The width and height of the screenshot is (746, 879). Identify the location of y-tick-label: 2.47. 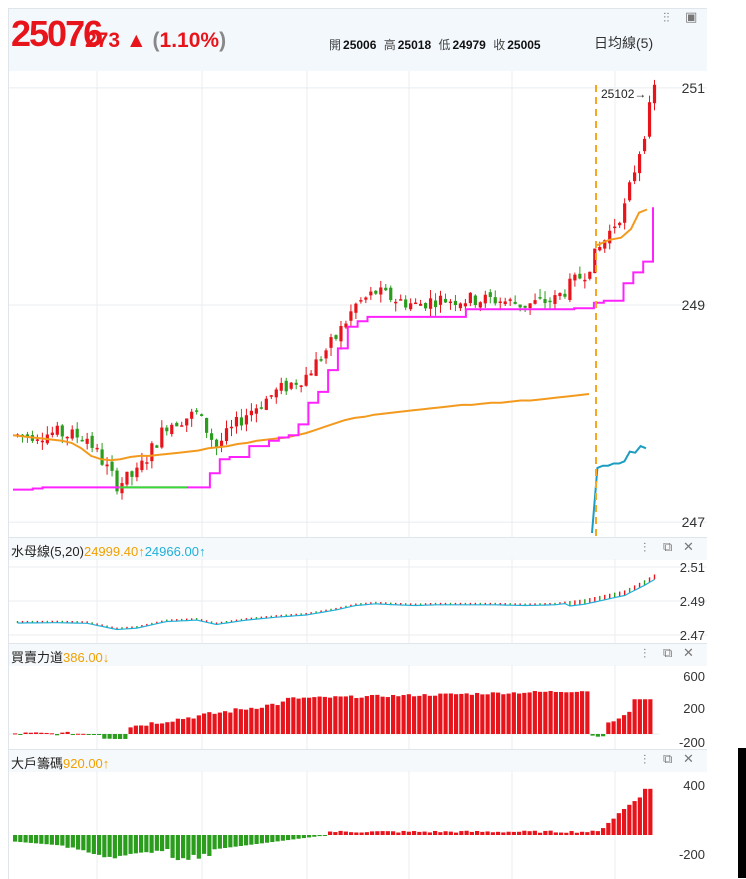
(692, 635).